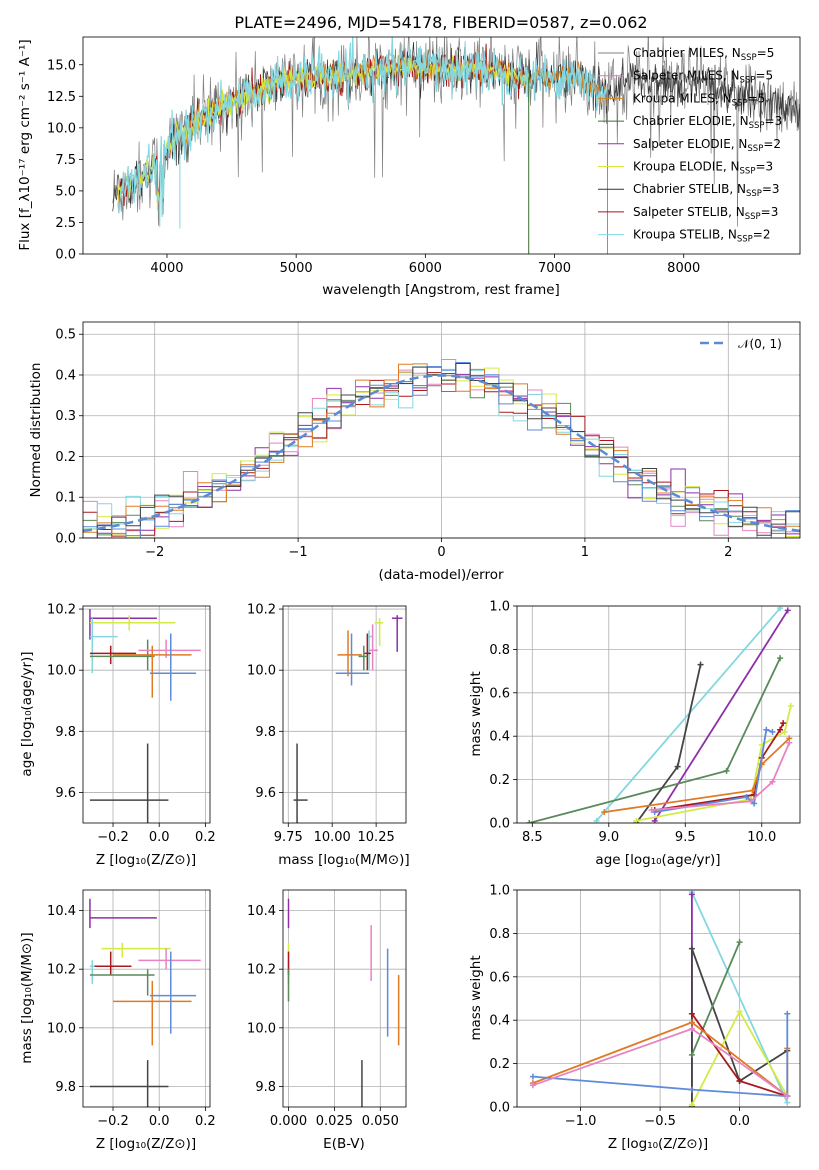  What do you see at coordinates (65, 498) in the screenshot?
I see `y-tick-label: 0.1` at bounding box center [65, 498].